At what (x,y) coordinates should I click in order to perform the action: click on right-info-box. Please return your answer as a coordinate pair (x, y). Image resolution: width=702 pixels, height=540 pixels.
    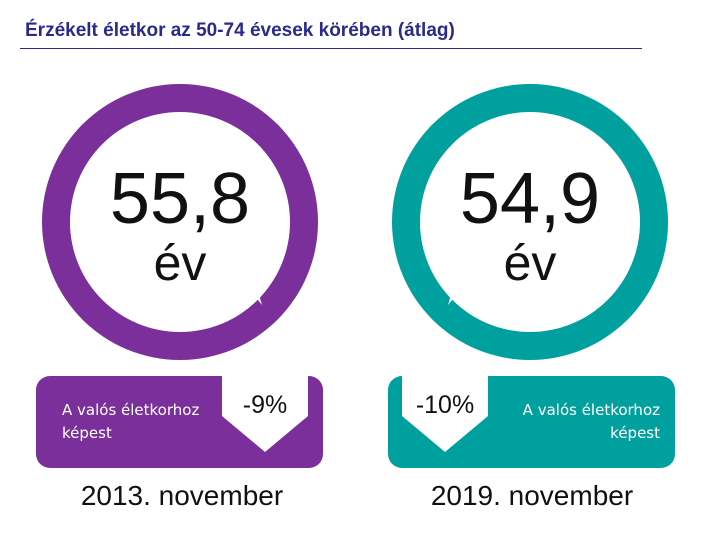
    Looking at the image, I should click on (531, 422).